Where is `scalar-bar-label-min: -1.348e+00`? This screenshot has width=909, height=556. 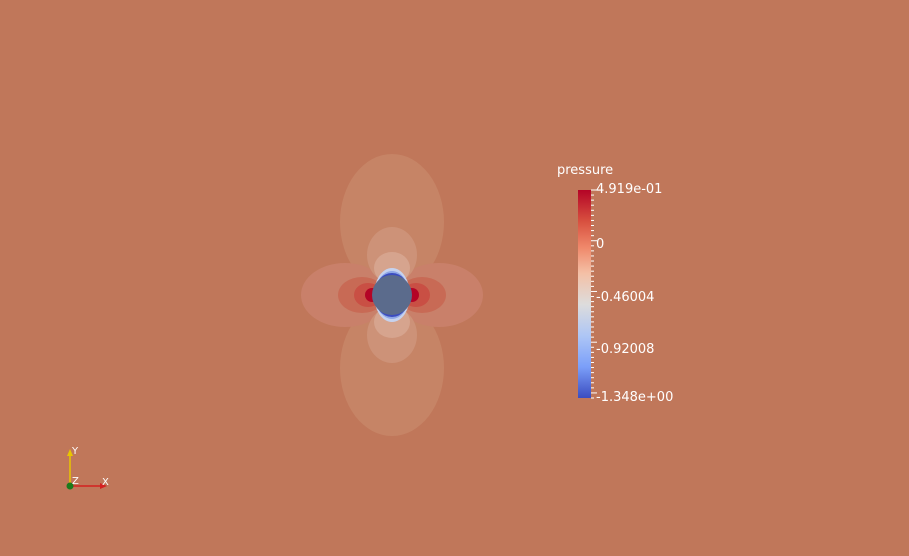
scalar-bar-label-min: -1.348e+00 is located at coordinates (635, 397).